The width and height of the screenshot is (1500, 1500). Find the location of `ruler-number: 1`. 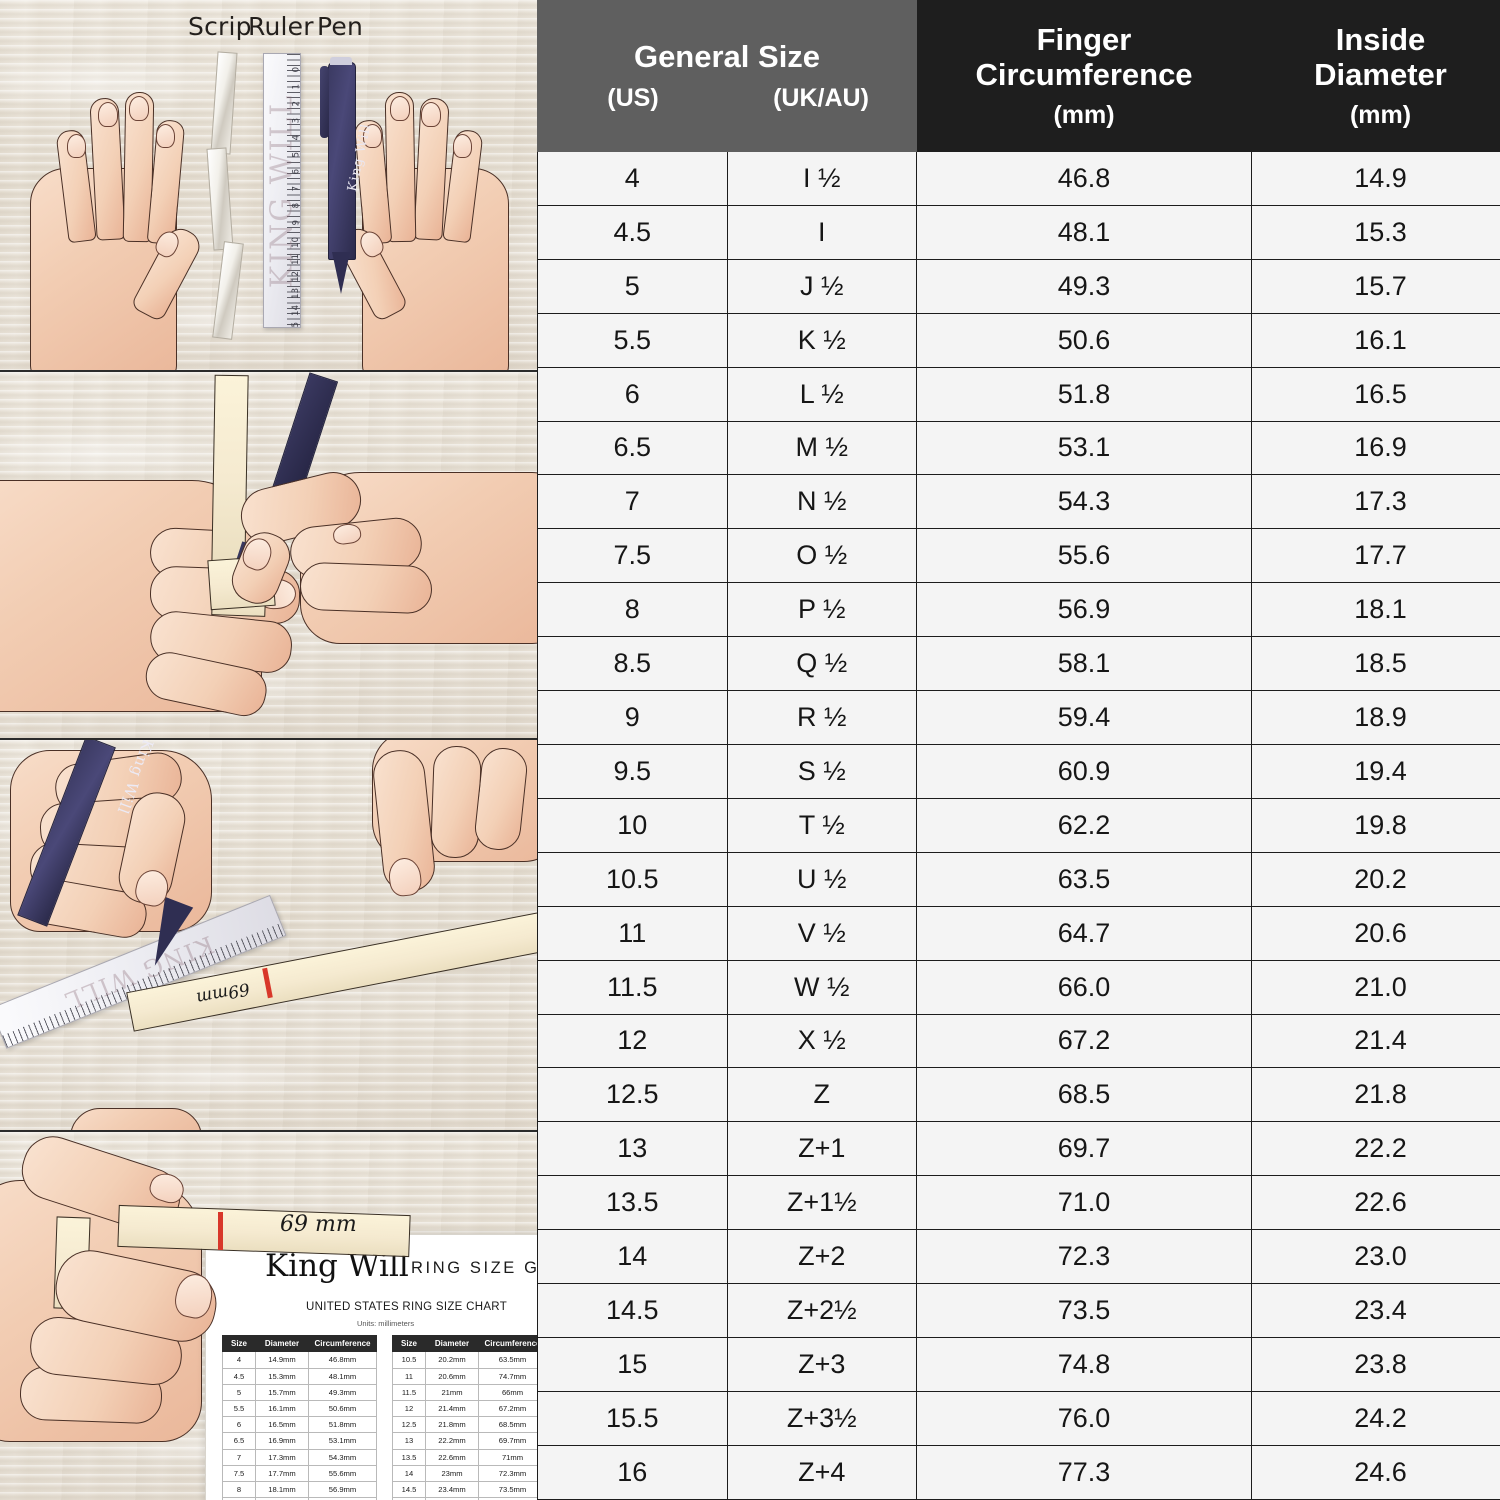

ruler-number: 1 is located at coordinates (296, 87).